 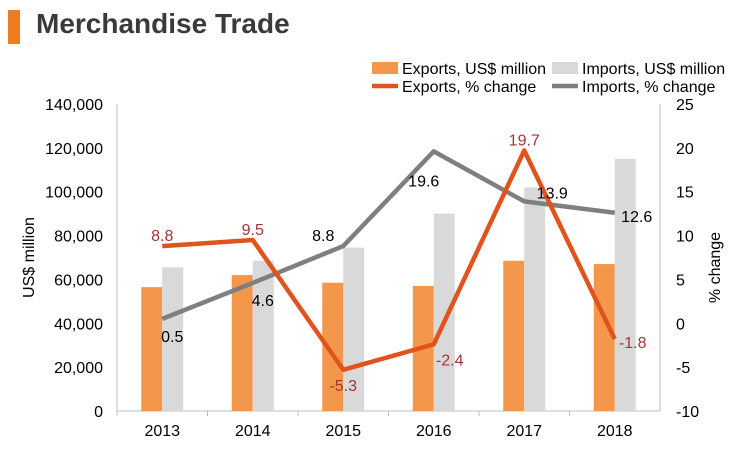 What do you see at coordinates (29, 257) in the screenshot?
I see `y-axis-label: US$ million` at bounding box center [29, 257].